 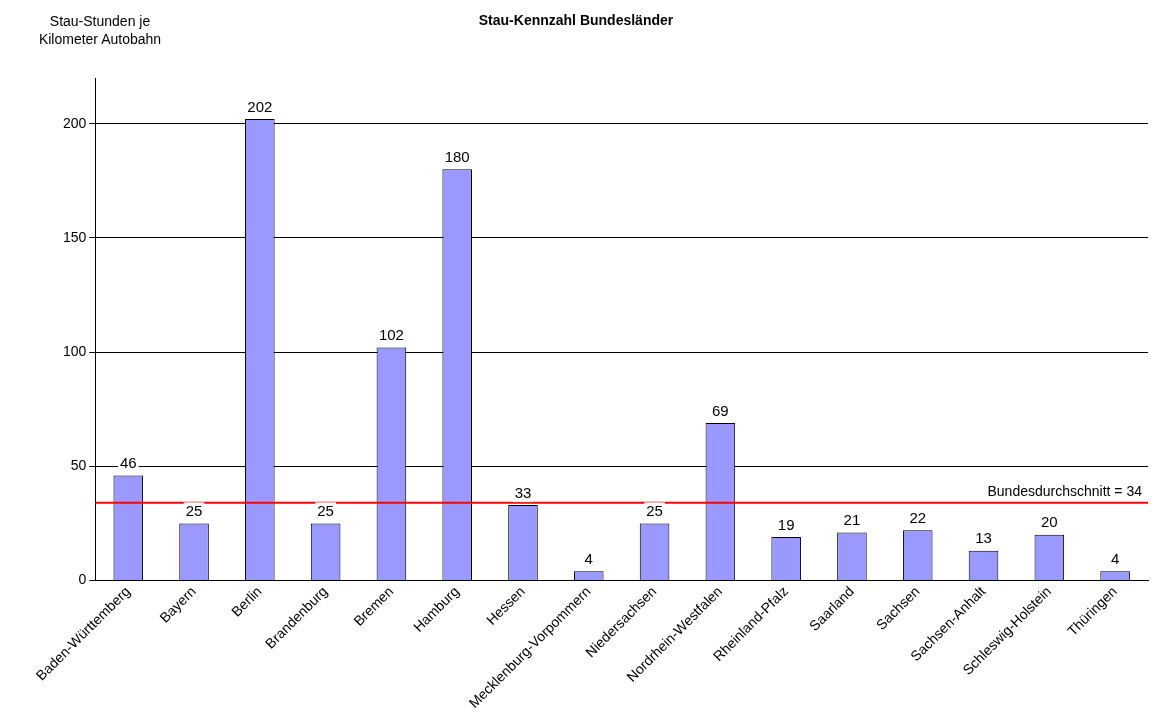 I want to click on data-label: 21, so click(x=852, y=520).